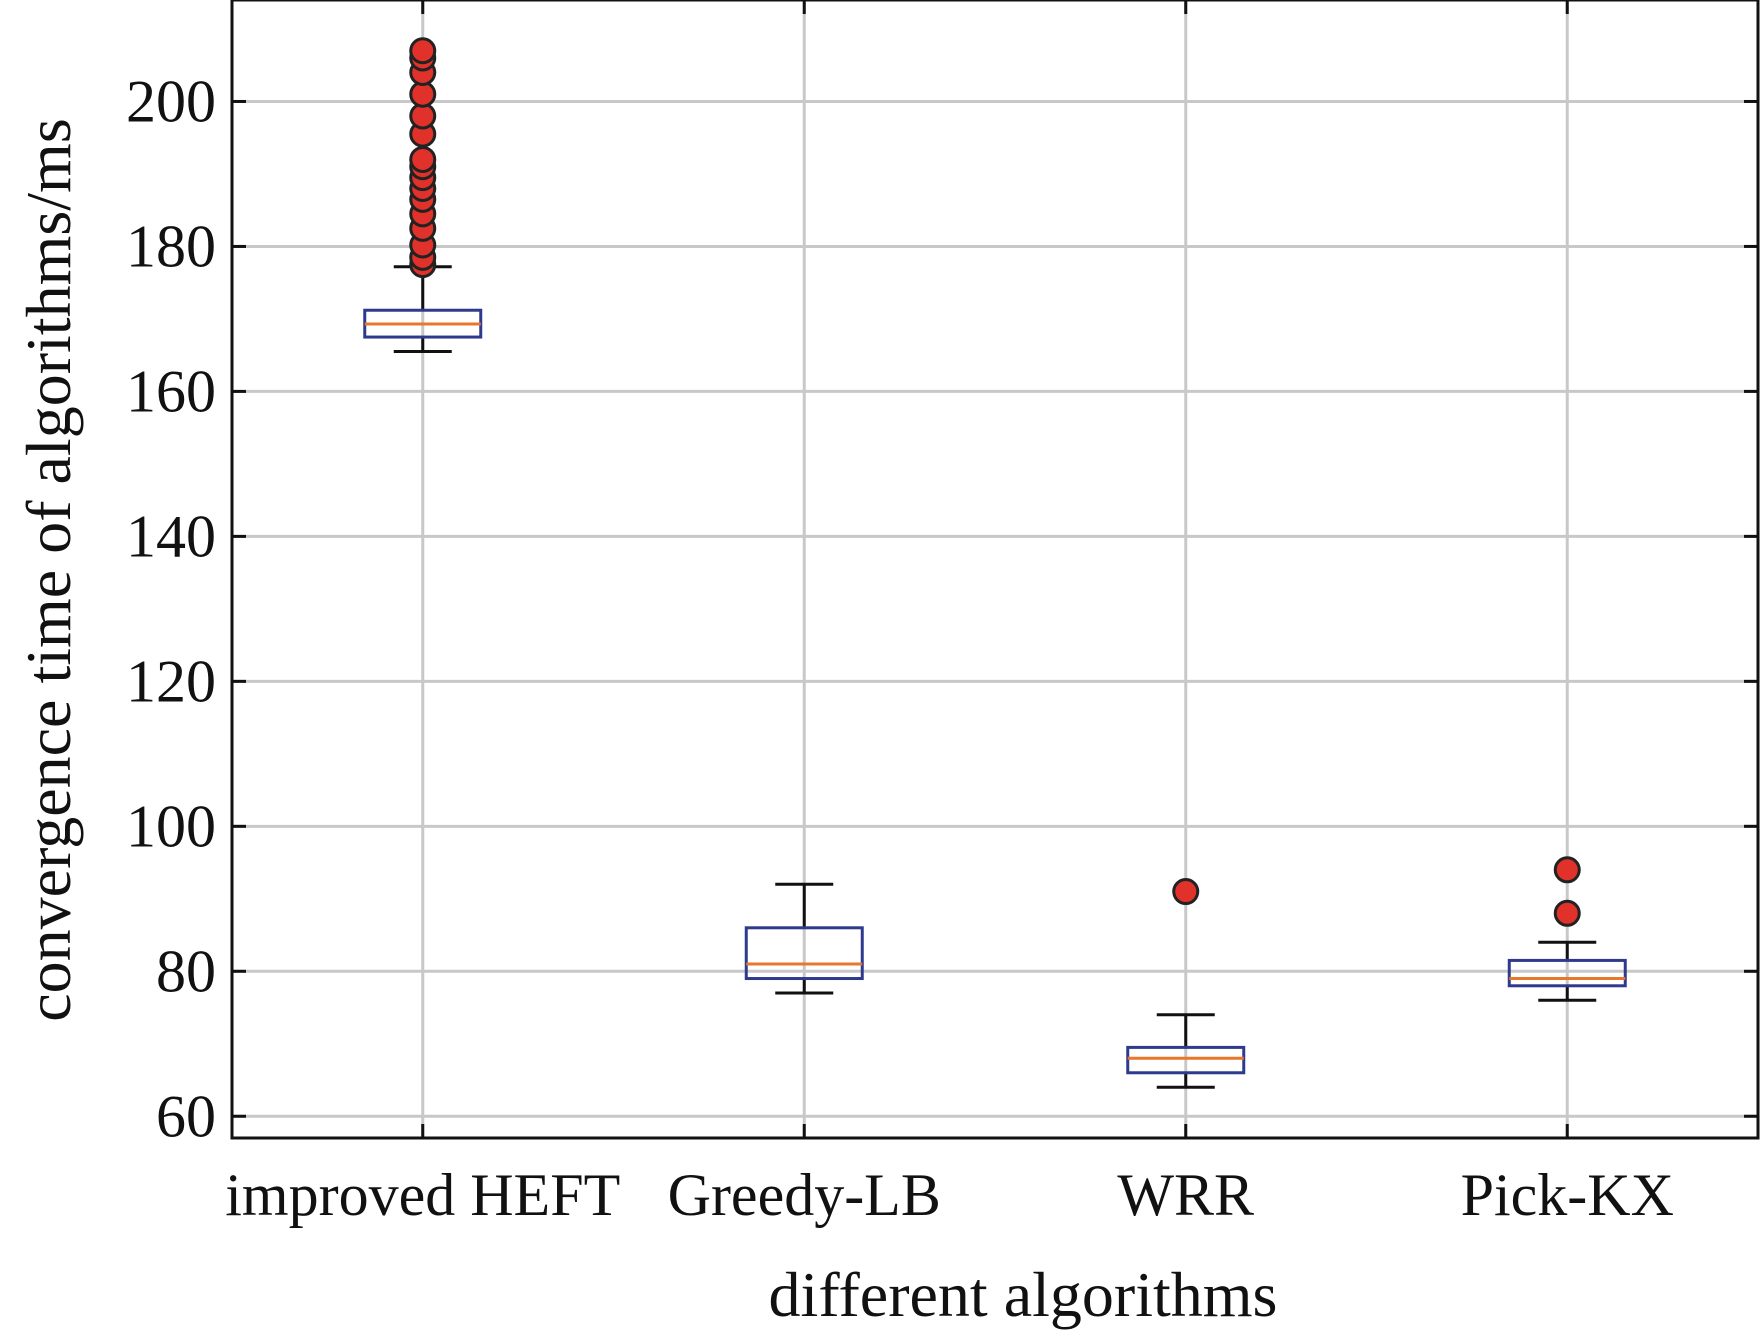 The width and height of the screenshot is (1761, 1337). What do you see at coordinates (171, 826) in the screenshot?
I see `y-tick-label: 100` at bounding box center [171, 826].